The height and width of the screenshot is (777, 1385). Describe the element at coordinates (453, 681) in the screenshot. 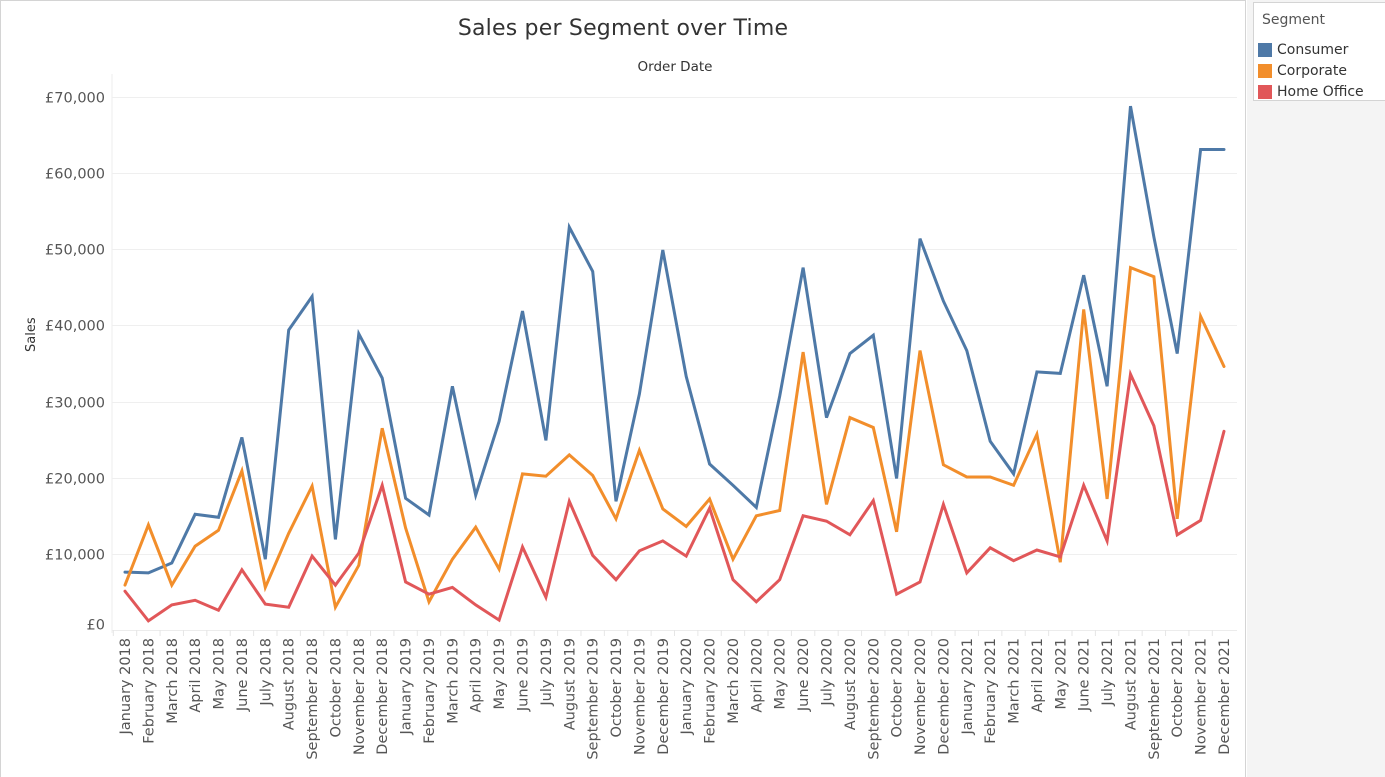

I see `x-tick-label: March 2019` at that location.